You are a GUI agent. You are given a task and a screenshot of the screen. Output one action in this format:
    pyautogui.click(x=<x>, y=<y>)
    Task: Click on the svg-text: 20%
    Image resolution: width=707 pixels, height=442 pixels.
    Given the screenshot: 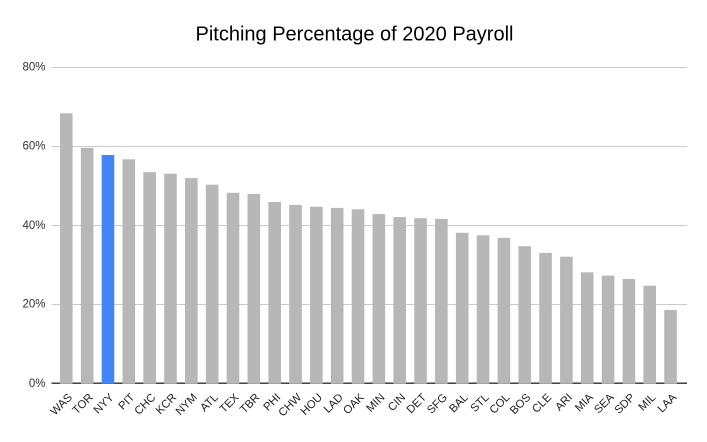 What is the action you would take?
    pyautogui.click(x=33, y=305)
    